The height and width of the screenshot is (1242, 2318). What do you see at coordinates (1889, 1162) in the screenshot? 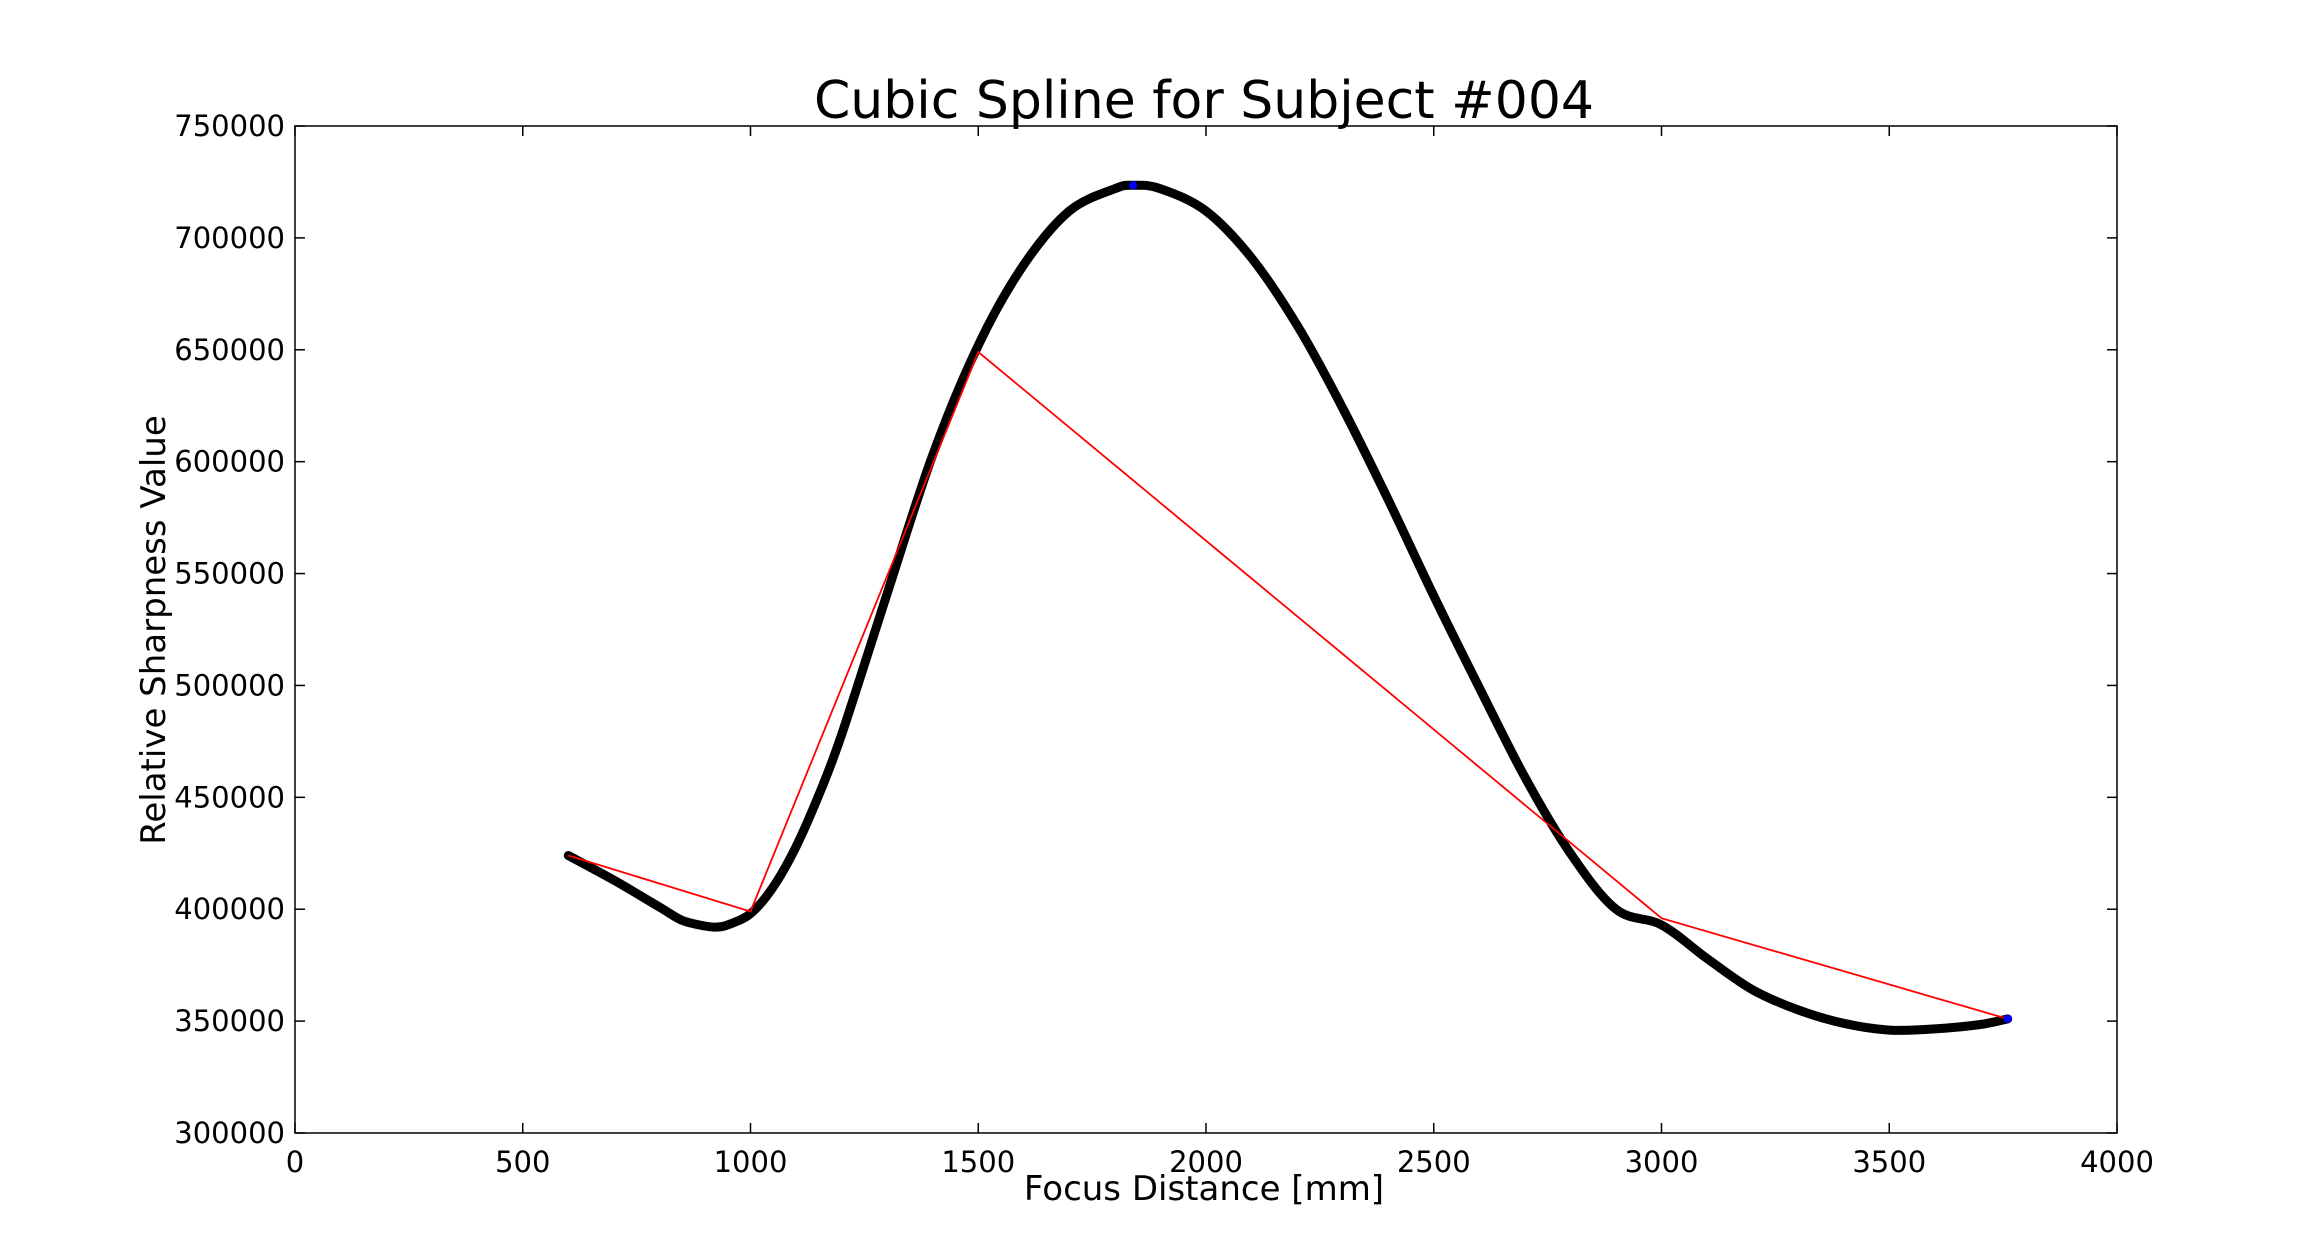
I see `x-tick-label: 3500` at bounding box center [1889, 1162].